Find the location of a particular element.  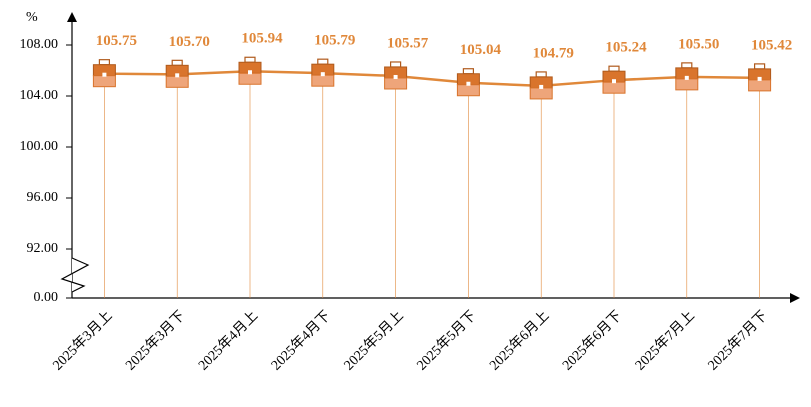

x-tick-label: 2025年3月上 is located at coordinates (83, 341).